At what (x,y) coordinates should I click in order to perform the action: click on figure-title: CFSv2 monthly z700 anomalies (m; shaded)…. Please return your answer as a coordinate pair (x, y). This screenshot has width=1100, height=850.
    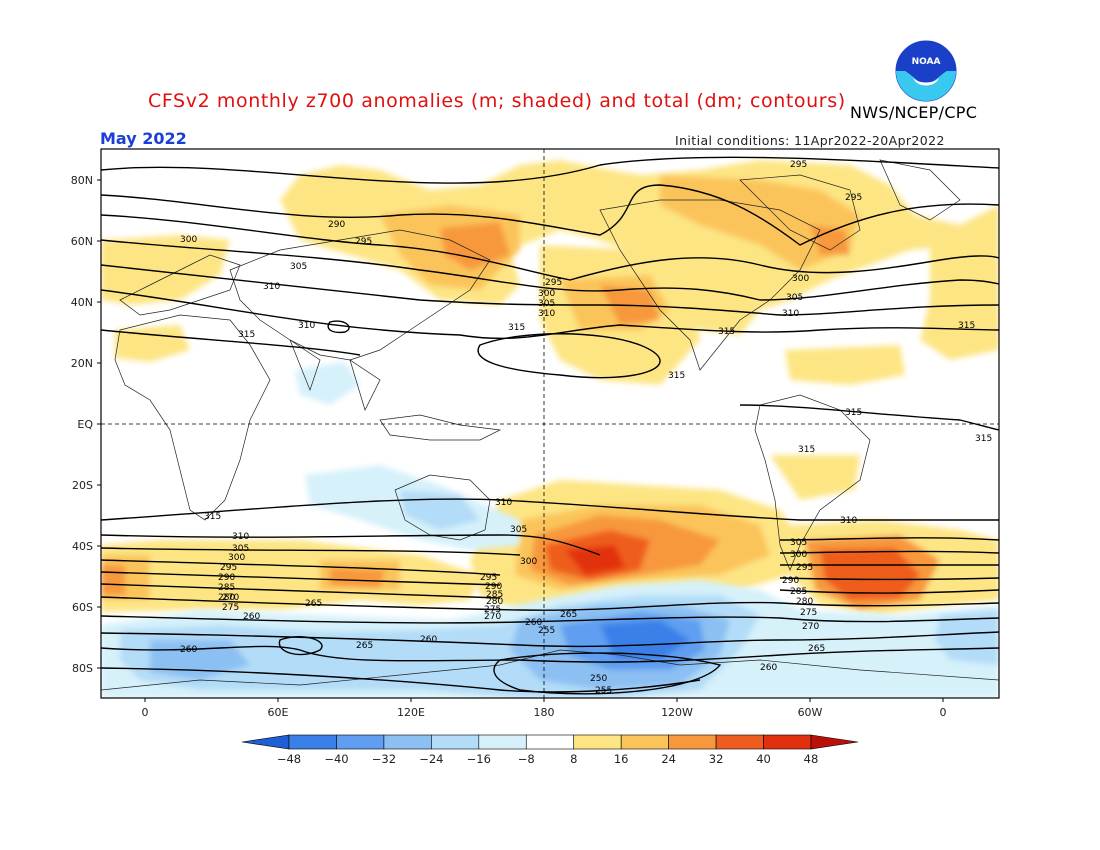
    Looking at the image, I should click on (497, 101).